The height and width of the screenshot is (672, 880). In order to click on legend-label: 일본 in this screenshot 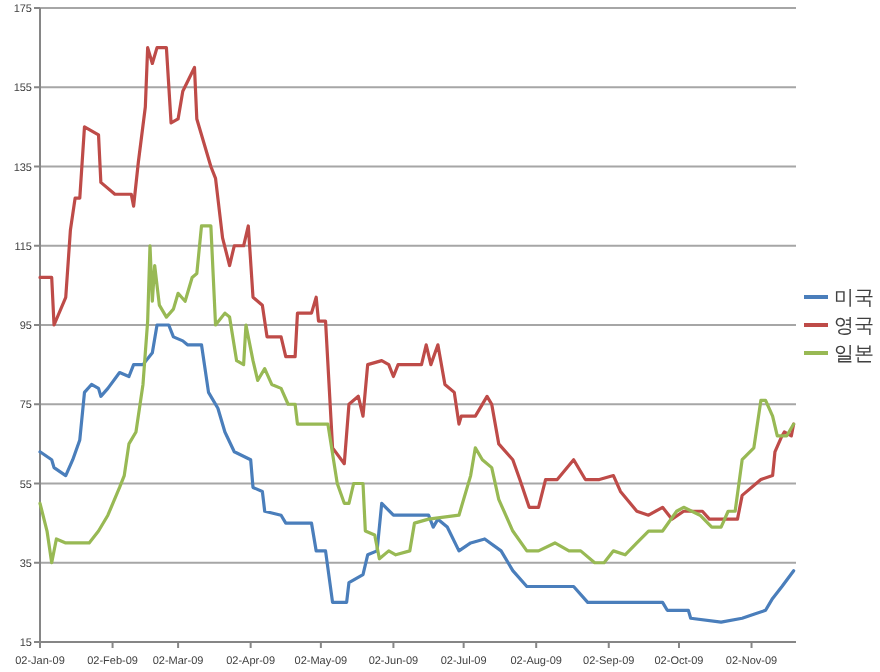, I will do `click(854, 355)`.